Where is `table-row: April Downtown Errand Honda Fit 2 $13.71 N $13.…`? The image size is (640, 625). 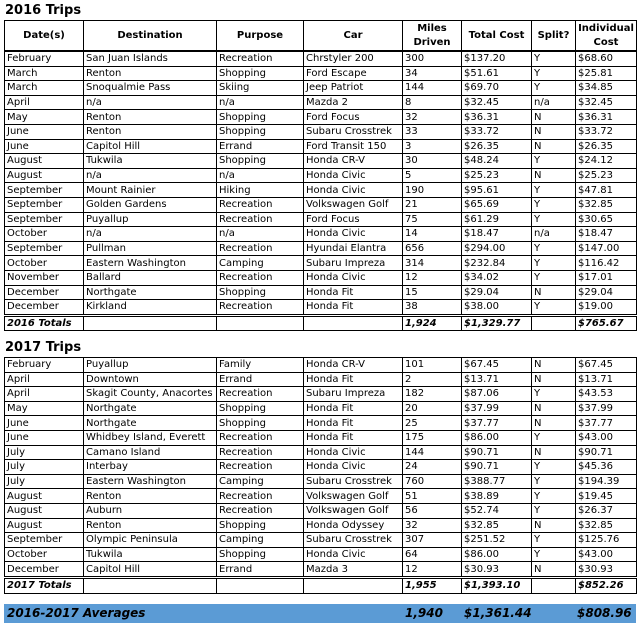 table-row: April Downtown Errand Honda Fit 2 $13.71 N $13.… is located at coordinates (320, 379).